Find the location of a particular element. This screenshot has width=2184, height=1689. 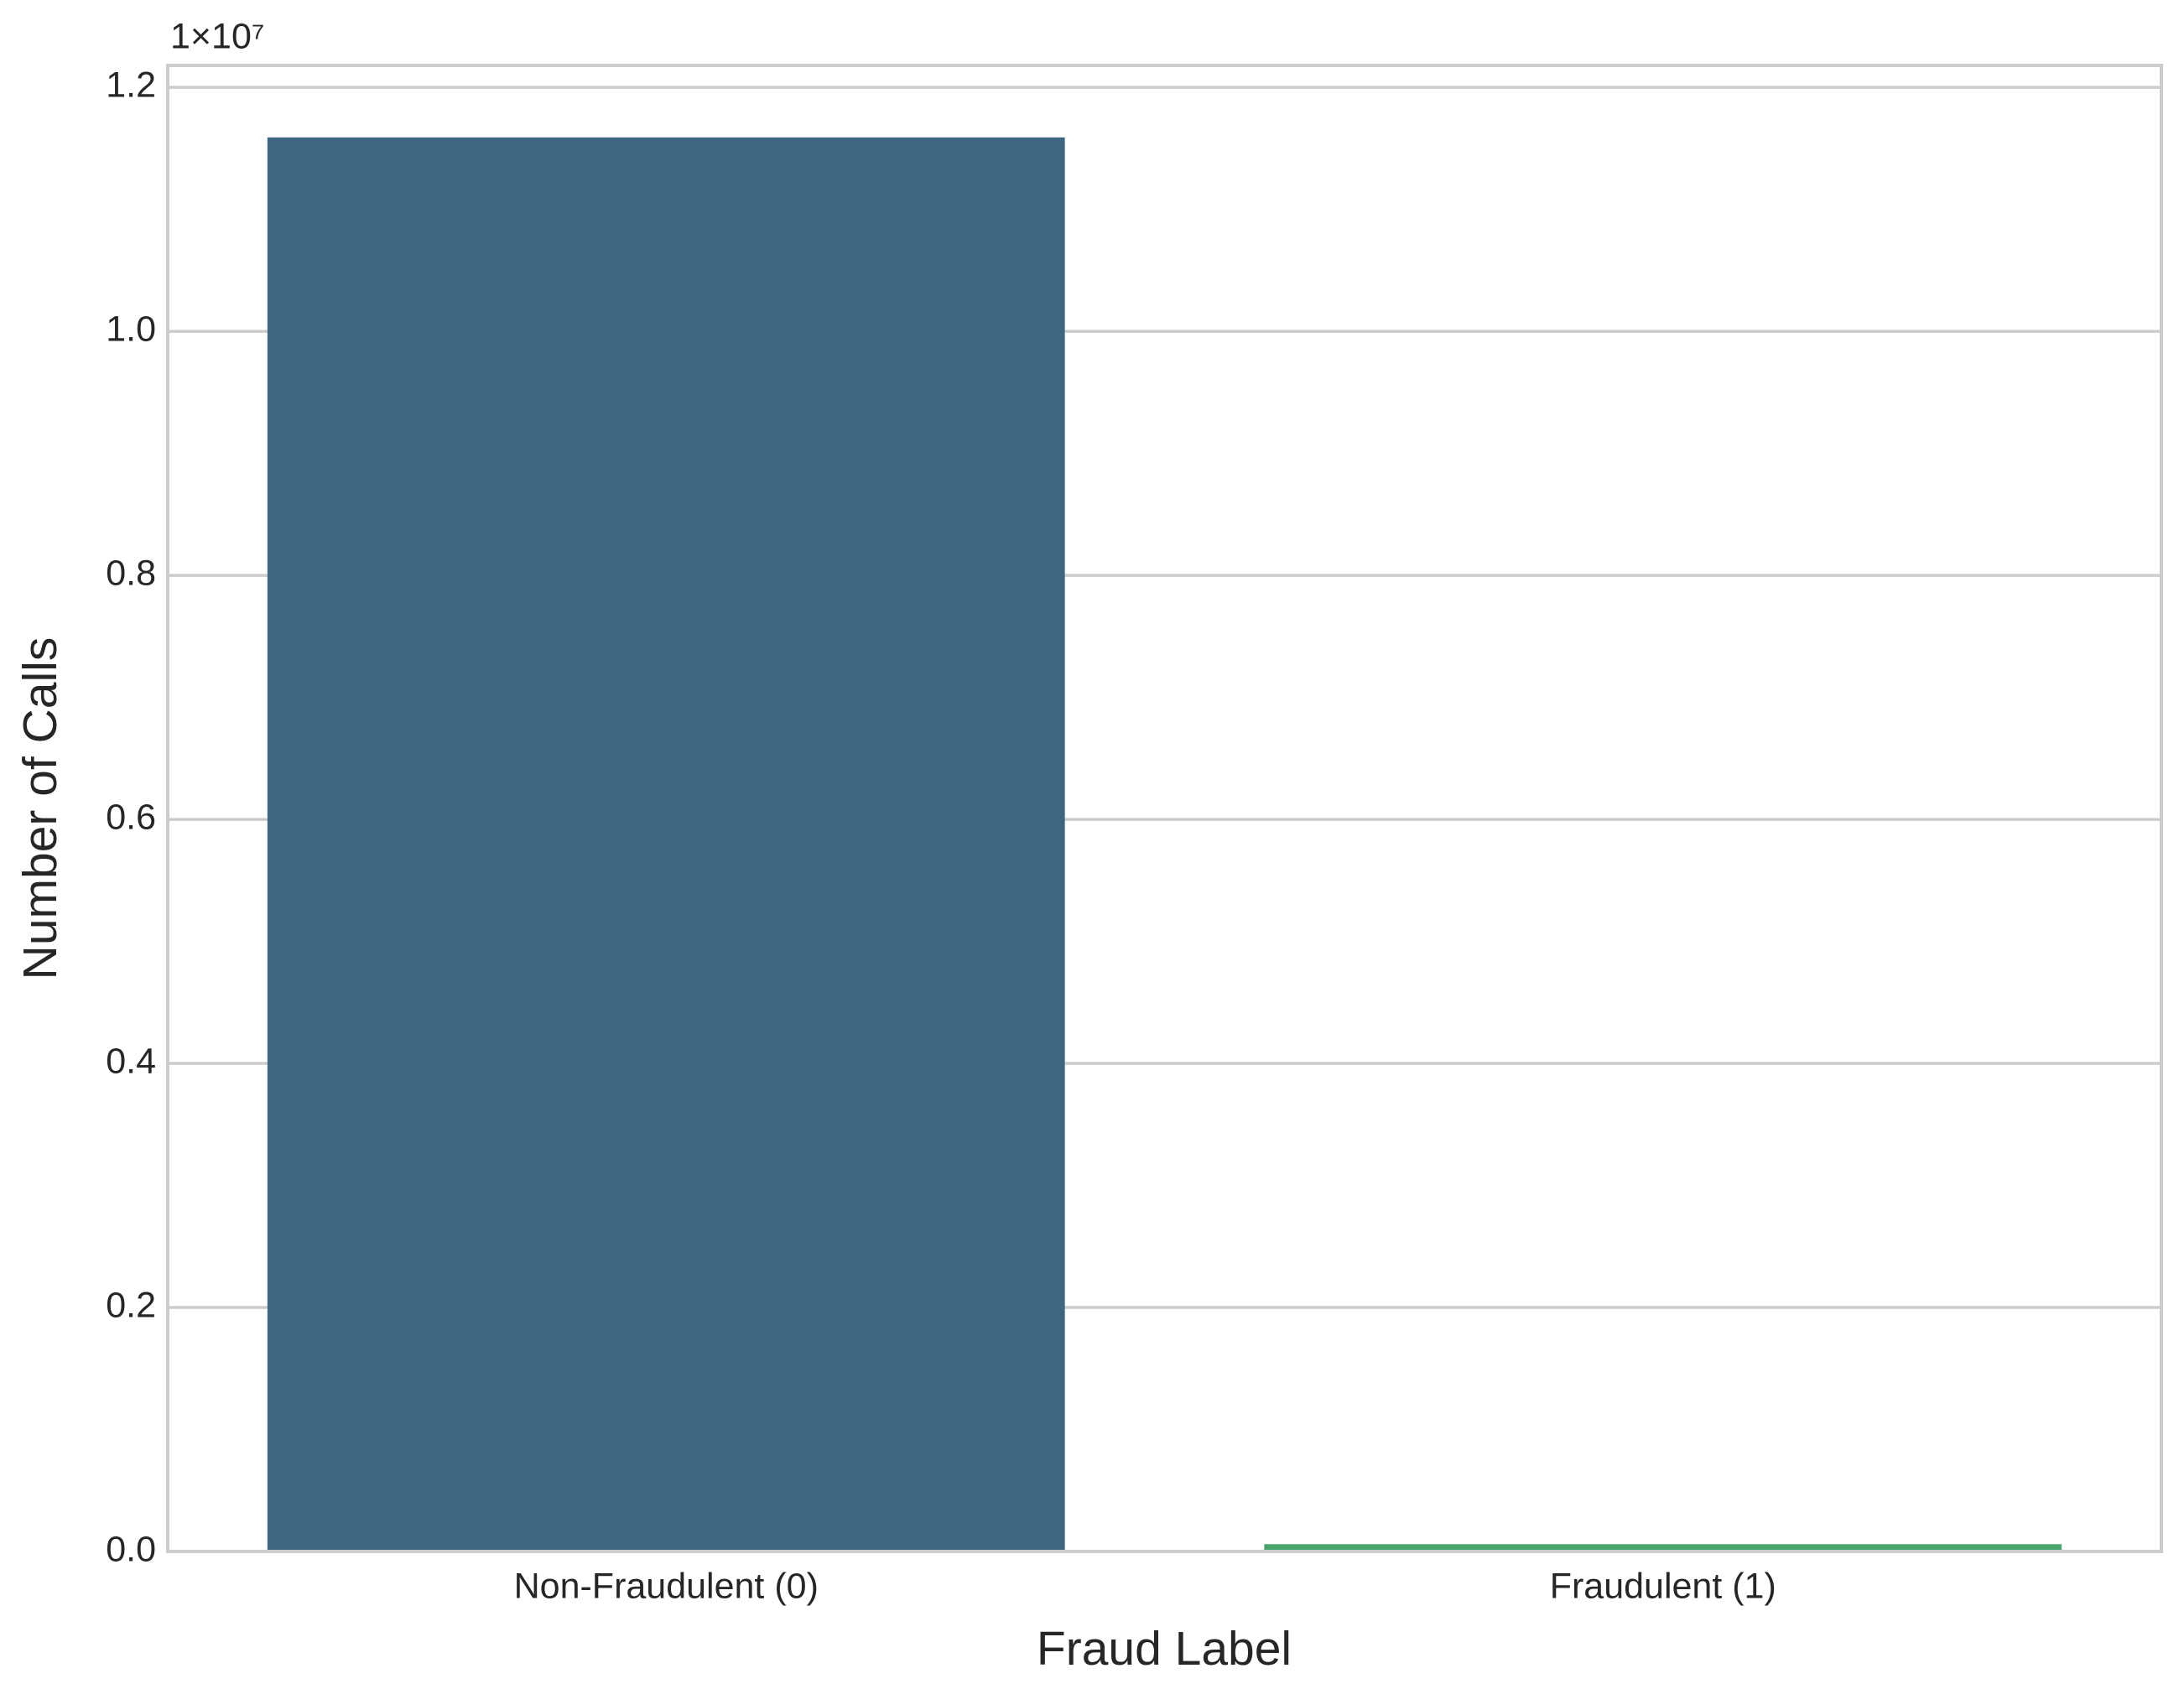

y-tick-label: 0.6 is located at coordinates (131, 817).